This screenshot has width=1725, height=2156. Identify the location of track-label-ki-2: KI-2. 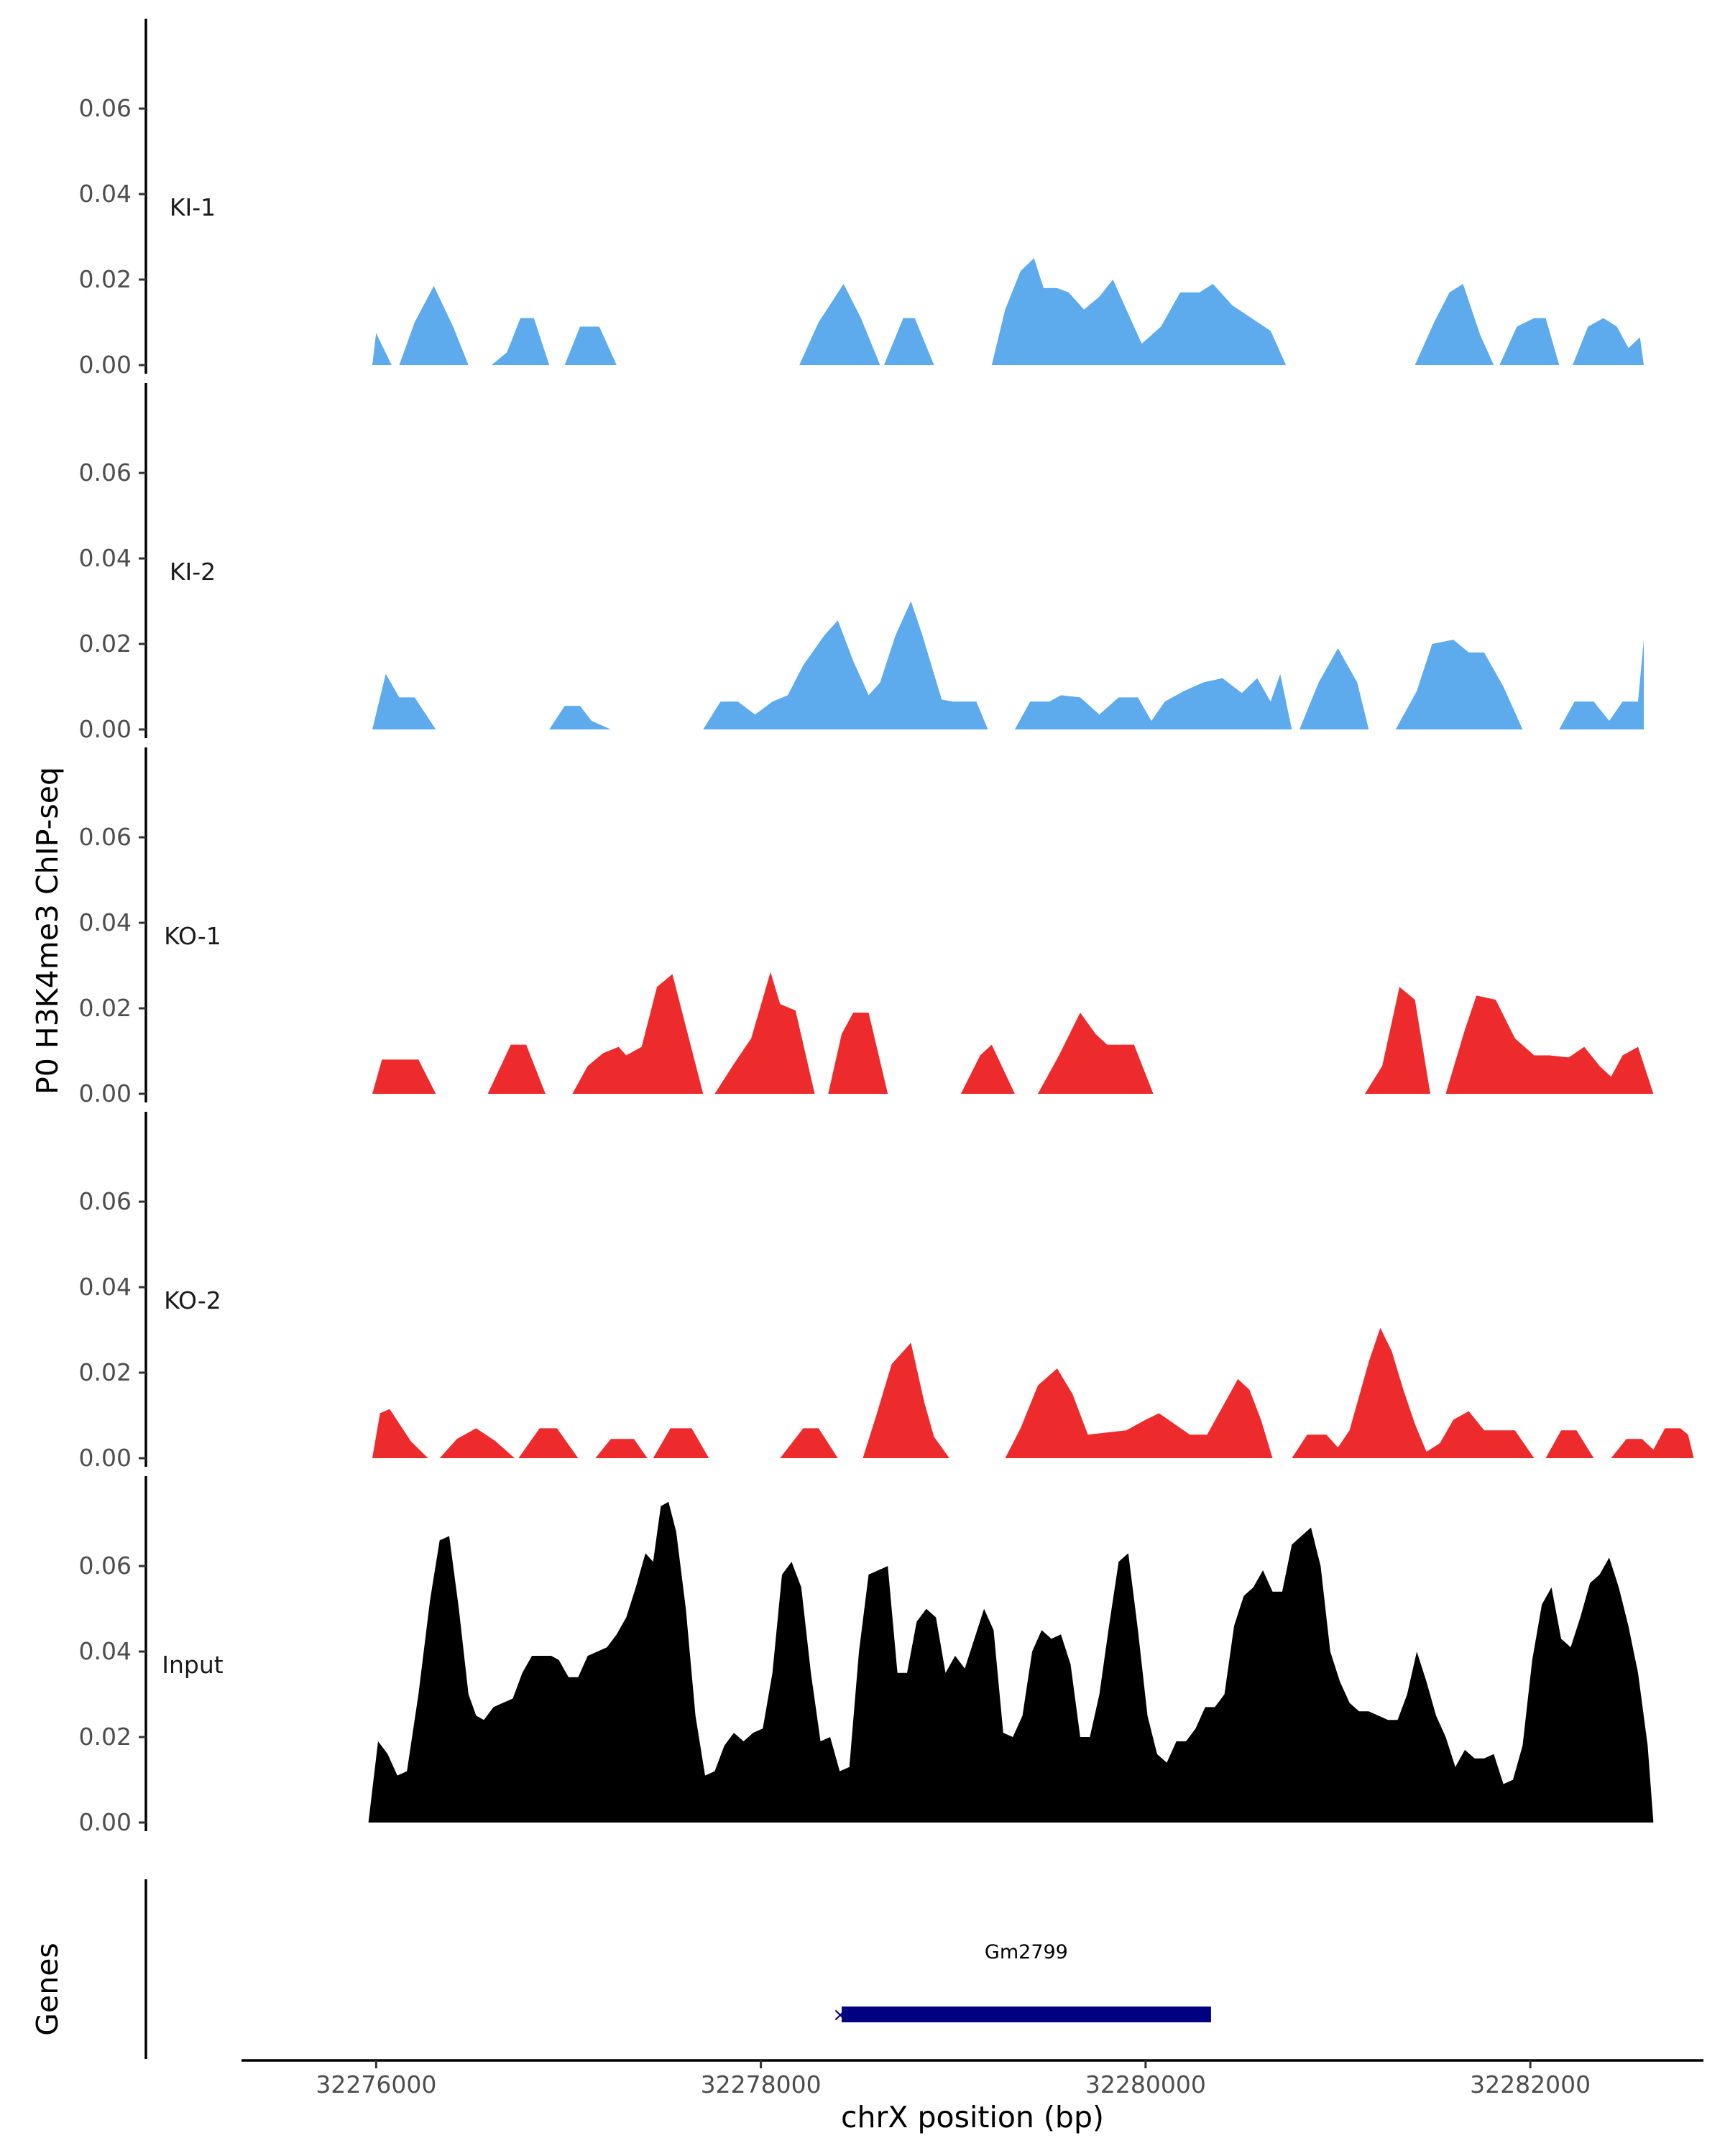
(193, 572).